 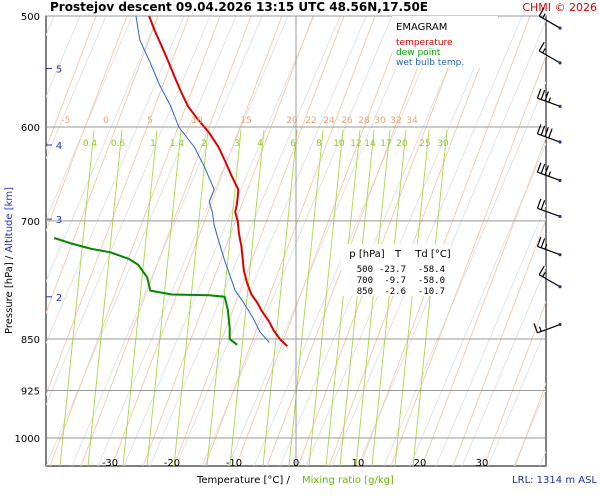 I want to click on altitude-tick-label: 4, so click(x=59, y=146).